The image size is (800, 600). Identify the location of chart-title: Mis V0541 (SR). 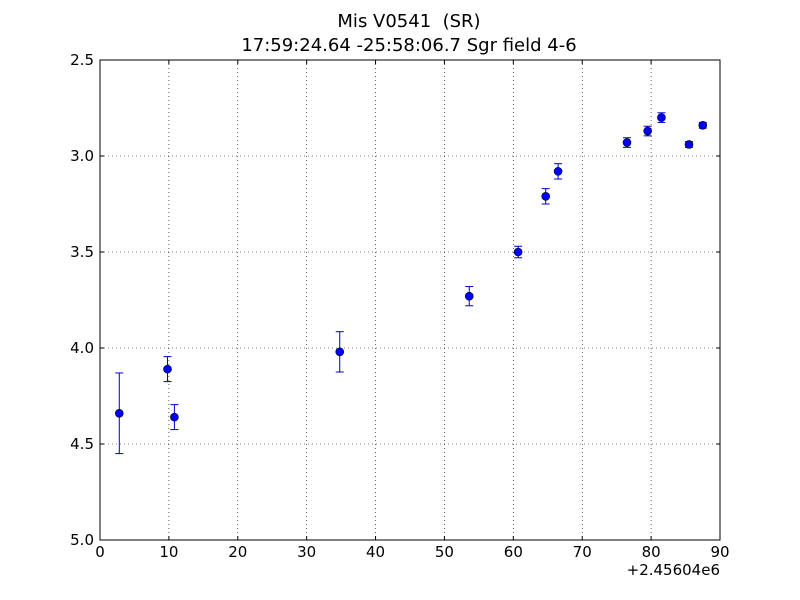
(409, 21).